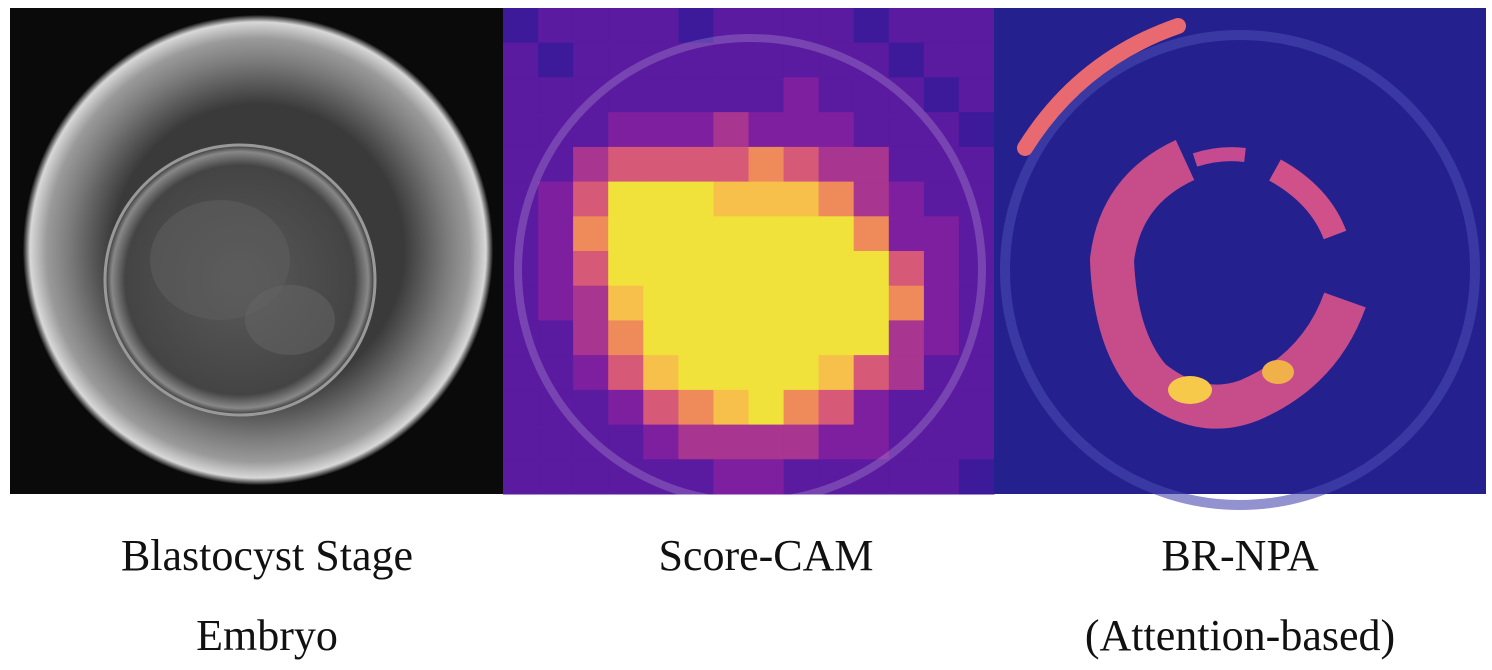 Image resolution: width=1492 pixels, height=670 pixels. I want to click on caption: Score-CAM, so click(765, 555).